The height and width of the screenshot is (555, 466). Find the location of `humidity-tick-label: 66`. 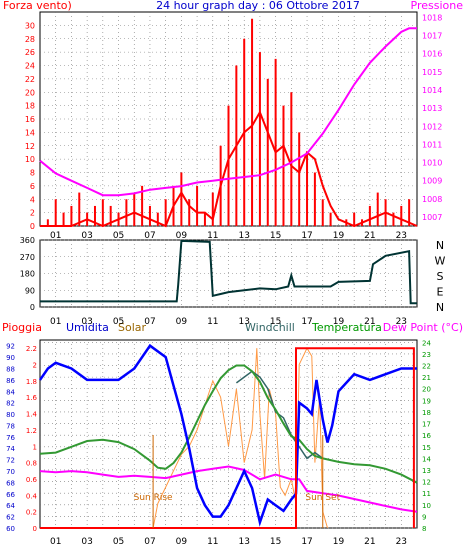

humidity-tick-label: 66 is located at coordinates (10, 495).